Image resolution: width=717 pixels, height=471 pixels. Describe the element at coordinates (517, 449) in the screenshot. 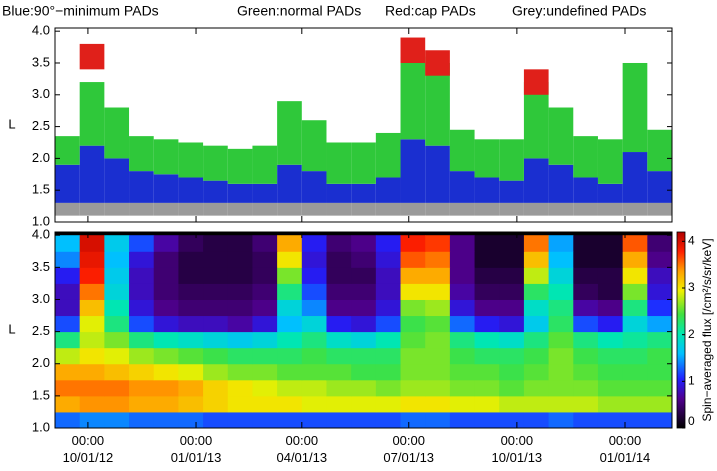

I see `x-tick-label: 00:00 10/01/13` at that location.